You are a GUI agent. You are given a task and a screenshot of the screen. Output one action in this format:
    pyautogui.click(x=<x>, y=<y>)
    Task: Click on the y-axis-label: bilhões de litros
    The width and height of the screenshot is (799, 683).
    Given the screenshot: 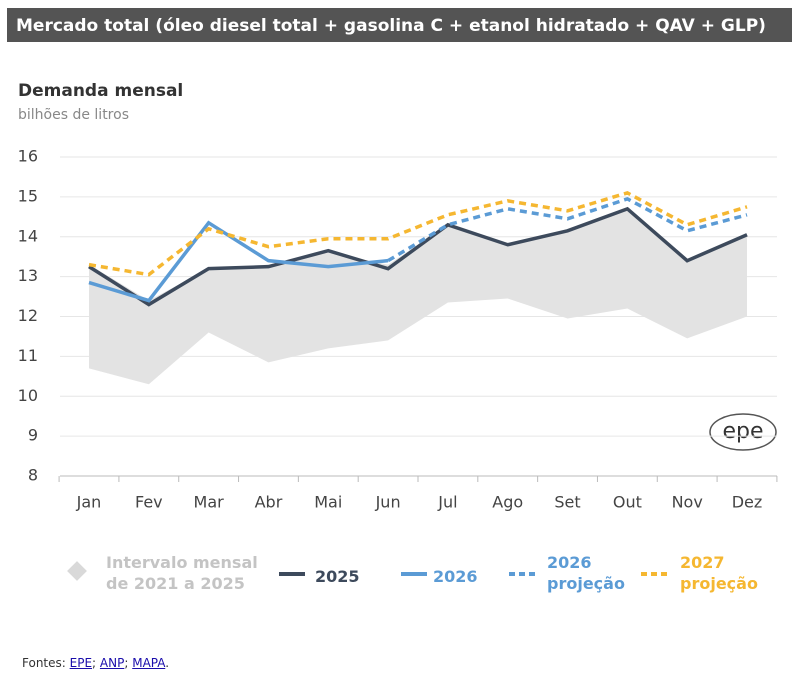 What is the action you would take?
    pyautogui.click(x=73, y=115)
    